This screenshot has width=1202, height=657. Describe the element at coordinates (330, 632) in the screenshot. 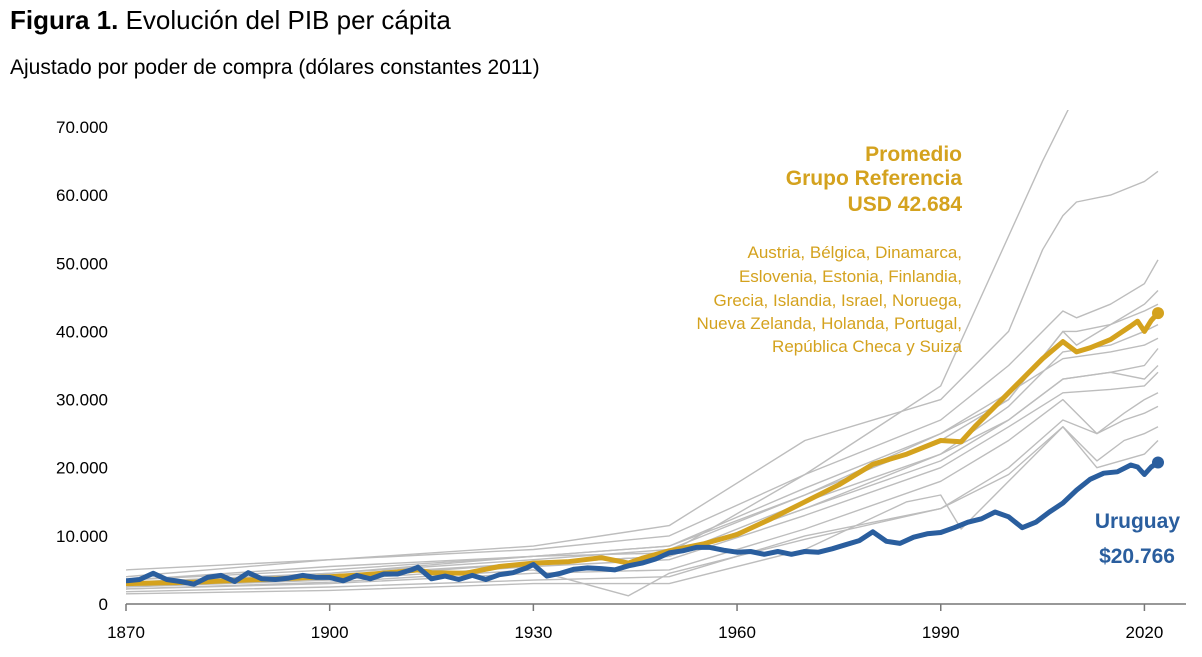

I see `x-tick-label: 1900` at that location.